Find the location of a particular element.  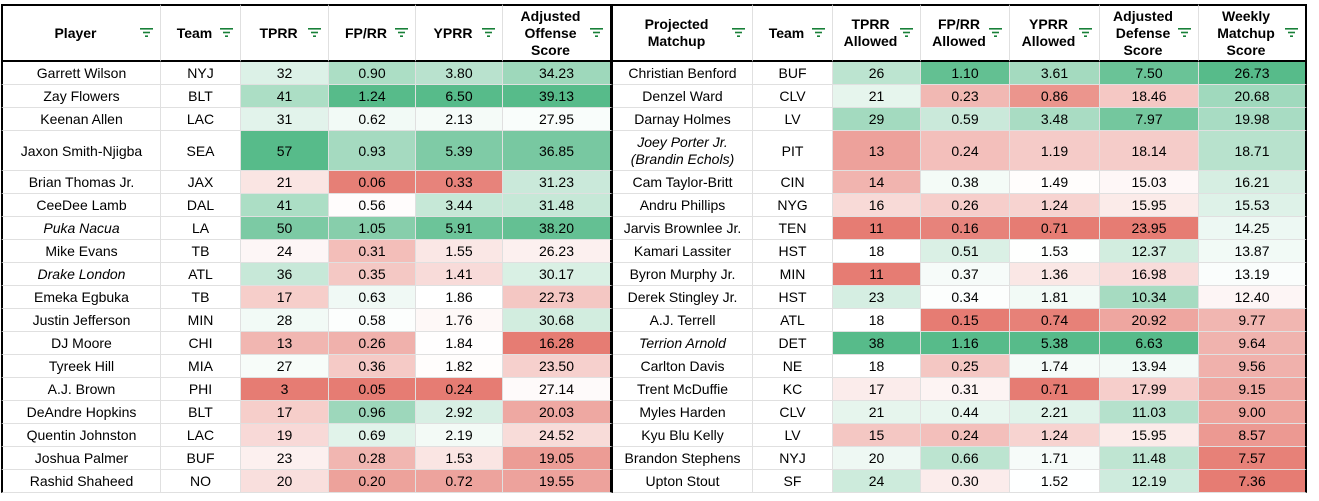

cell-tprra: 15 is located at coordinates (877, 435).